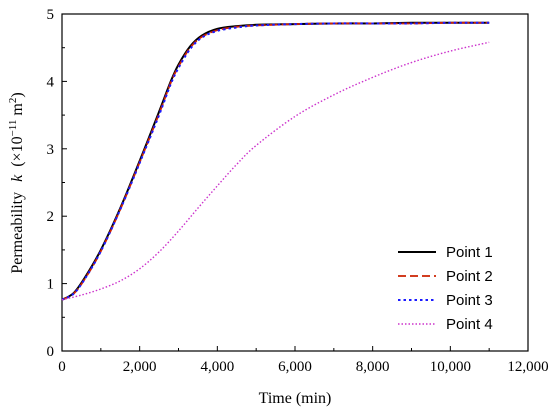  Describe the element at coordinates (51, 150) in the screenshot. I see `y-tick-label: 3` at that location.